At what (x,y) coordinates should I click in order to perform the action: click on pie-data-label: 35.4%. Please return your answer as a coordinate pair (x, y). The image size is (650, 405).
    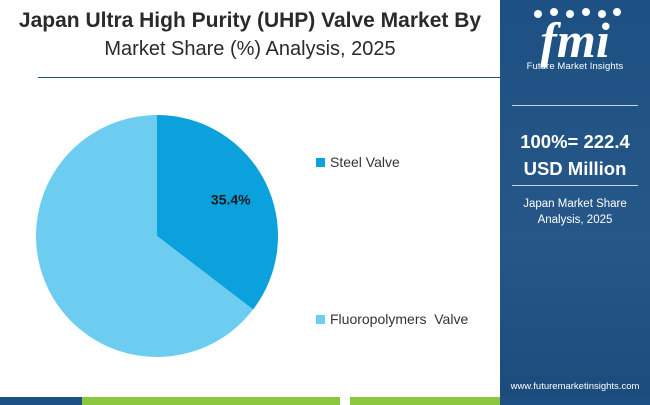
    Looking at the image, I should click on (231, 200).